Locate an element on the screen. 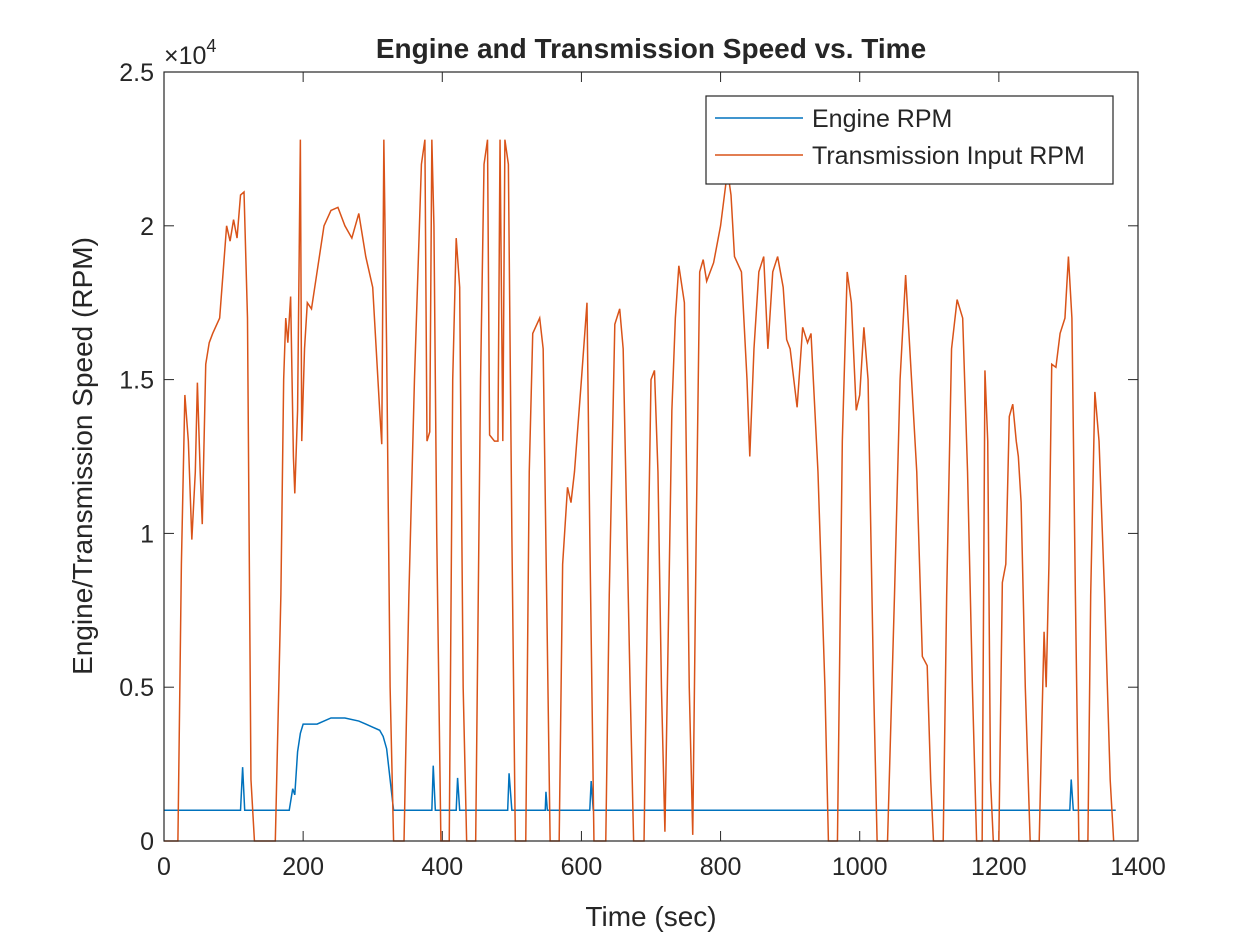 The width and height of the screenshot is (1260, 945). x-tick-label: 1400 is located at coordinates (1138, 867).